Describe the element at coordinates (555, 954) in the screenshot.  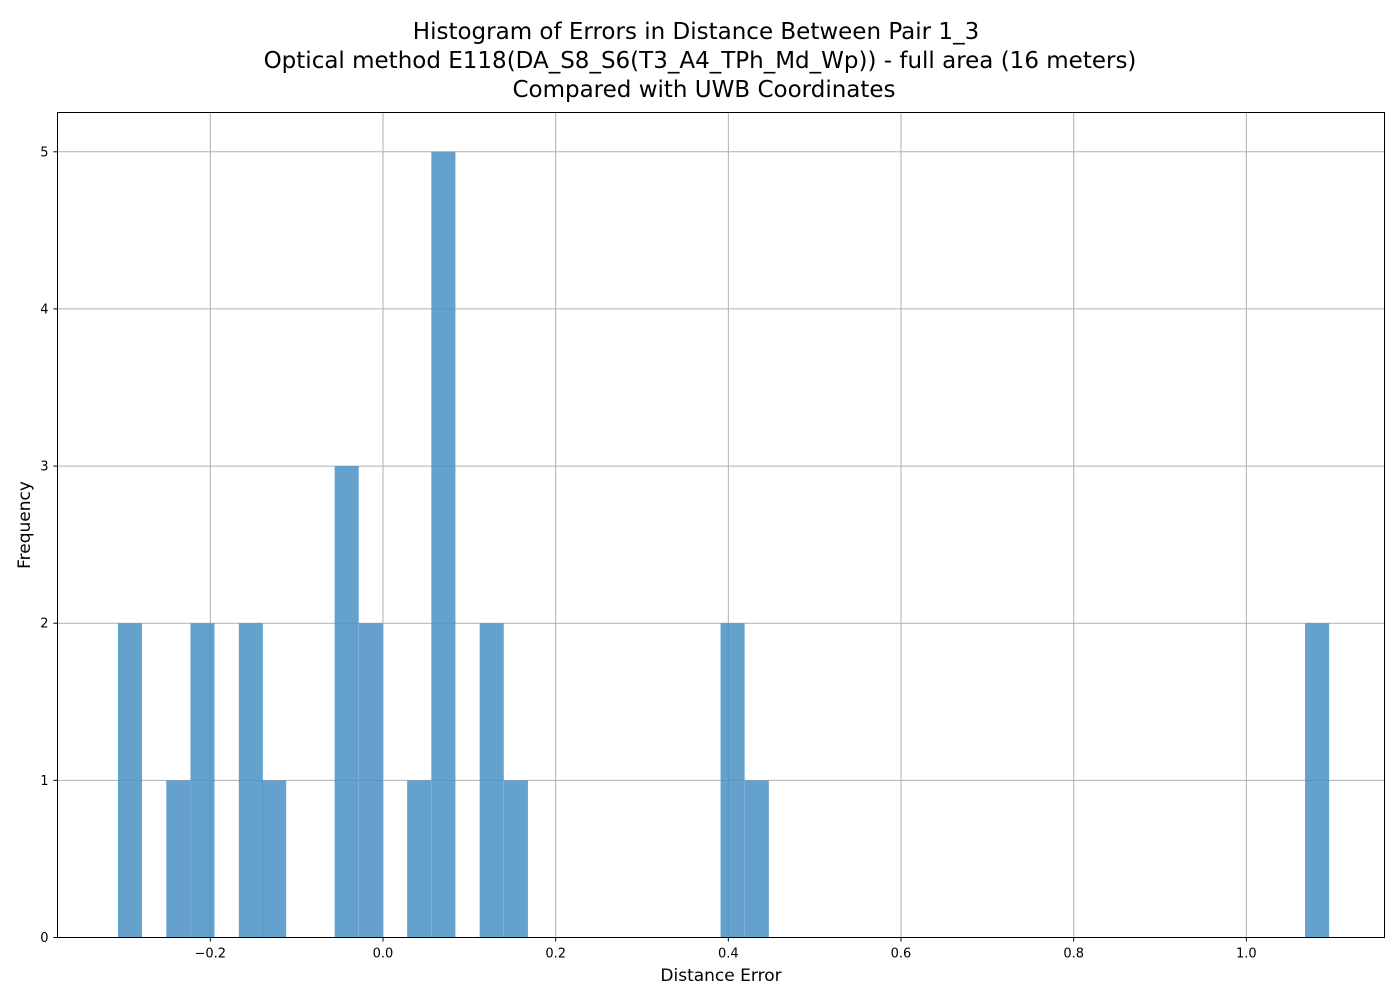
I see `x-tick-label: 0.2` at that location.